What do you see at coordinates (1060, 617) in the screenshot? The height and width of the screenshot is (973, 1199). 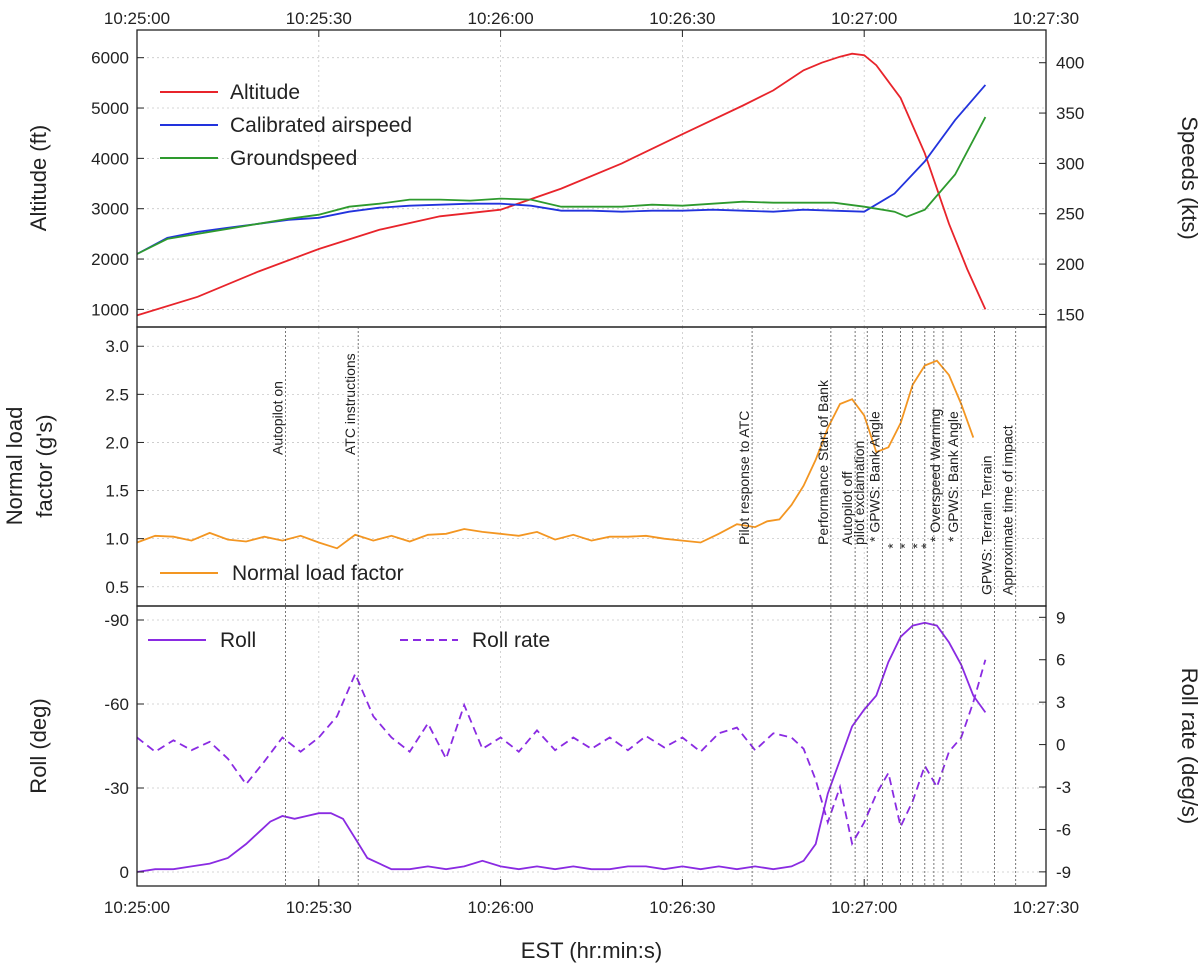 I see `ytick-rate-0: 9` at bounding box center [1060, 617].